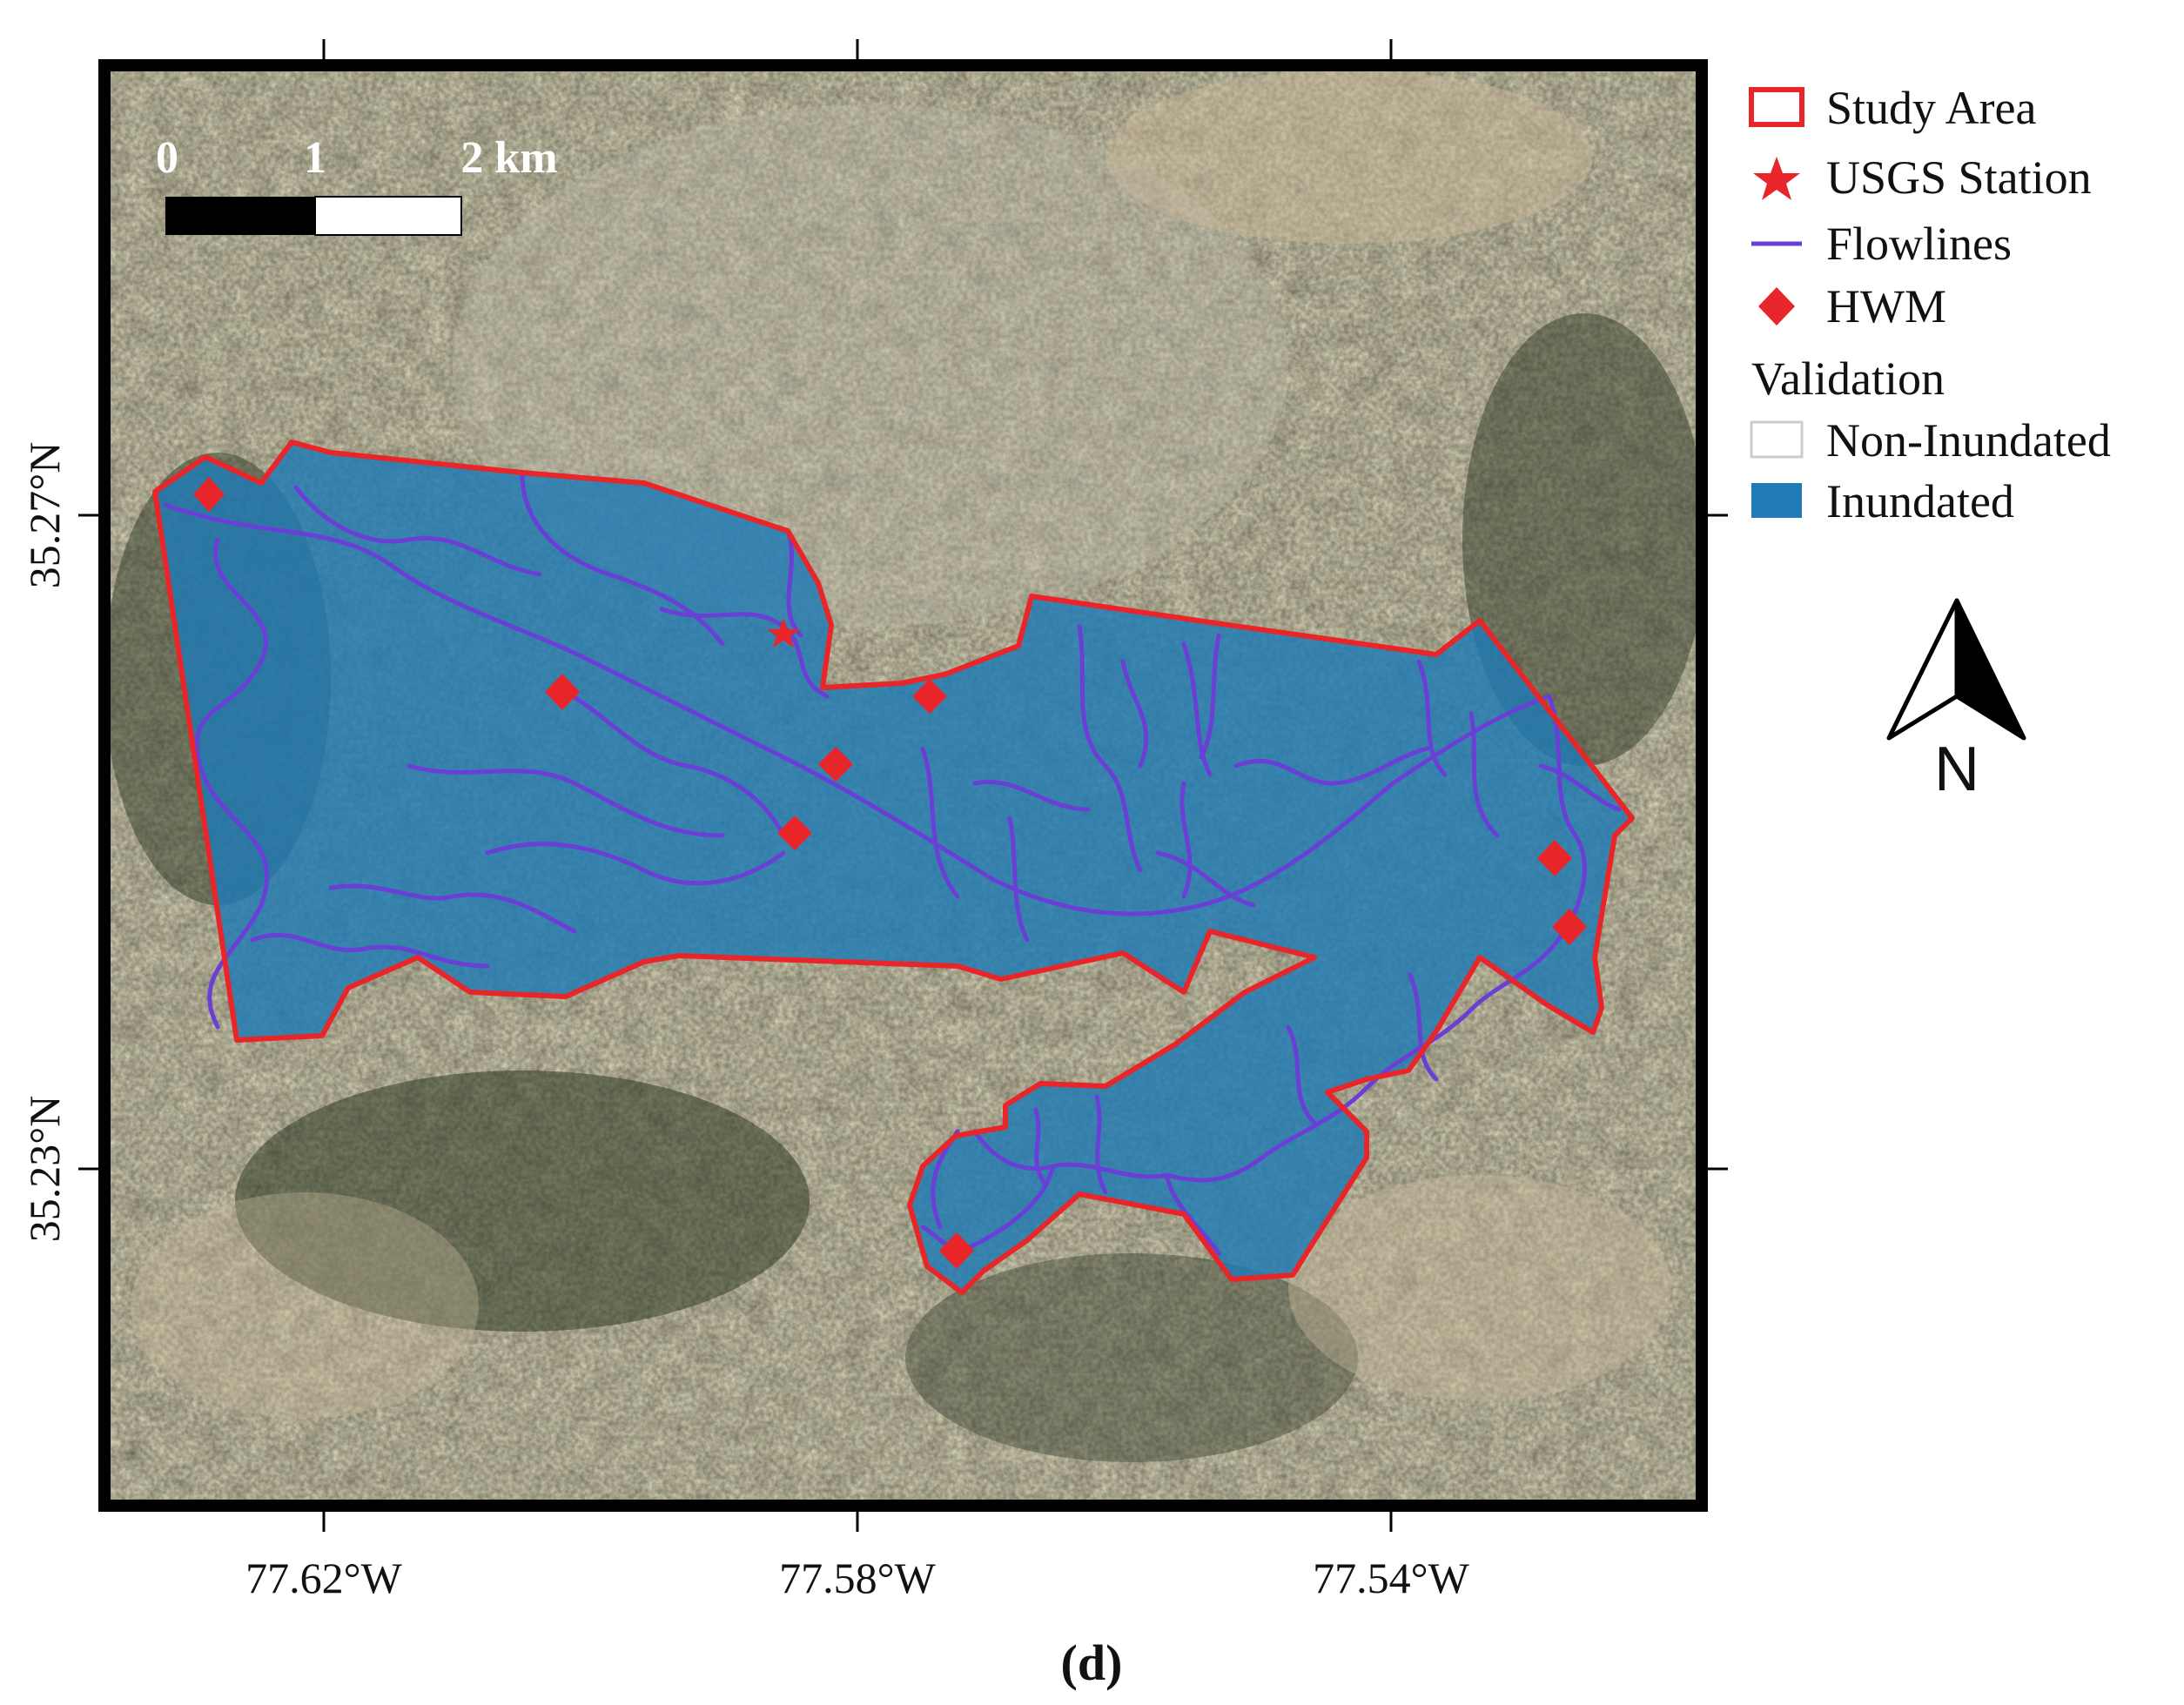 Image resolution: width=2184 pixels, height=1705 pixels. What do you see at coordinates (1777, 439) in the screenshot?
I see `legend-symbol-non-inundated` at bounding box center [1777, 439].